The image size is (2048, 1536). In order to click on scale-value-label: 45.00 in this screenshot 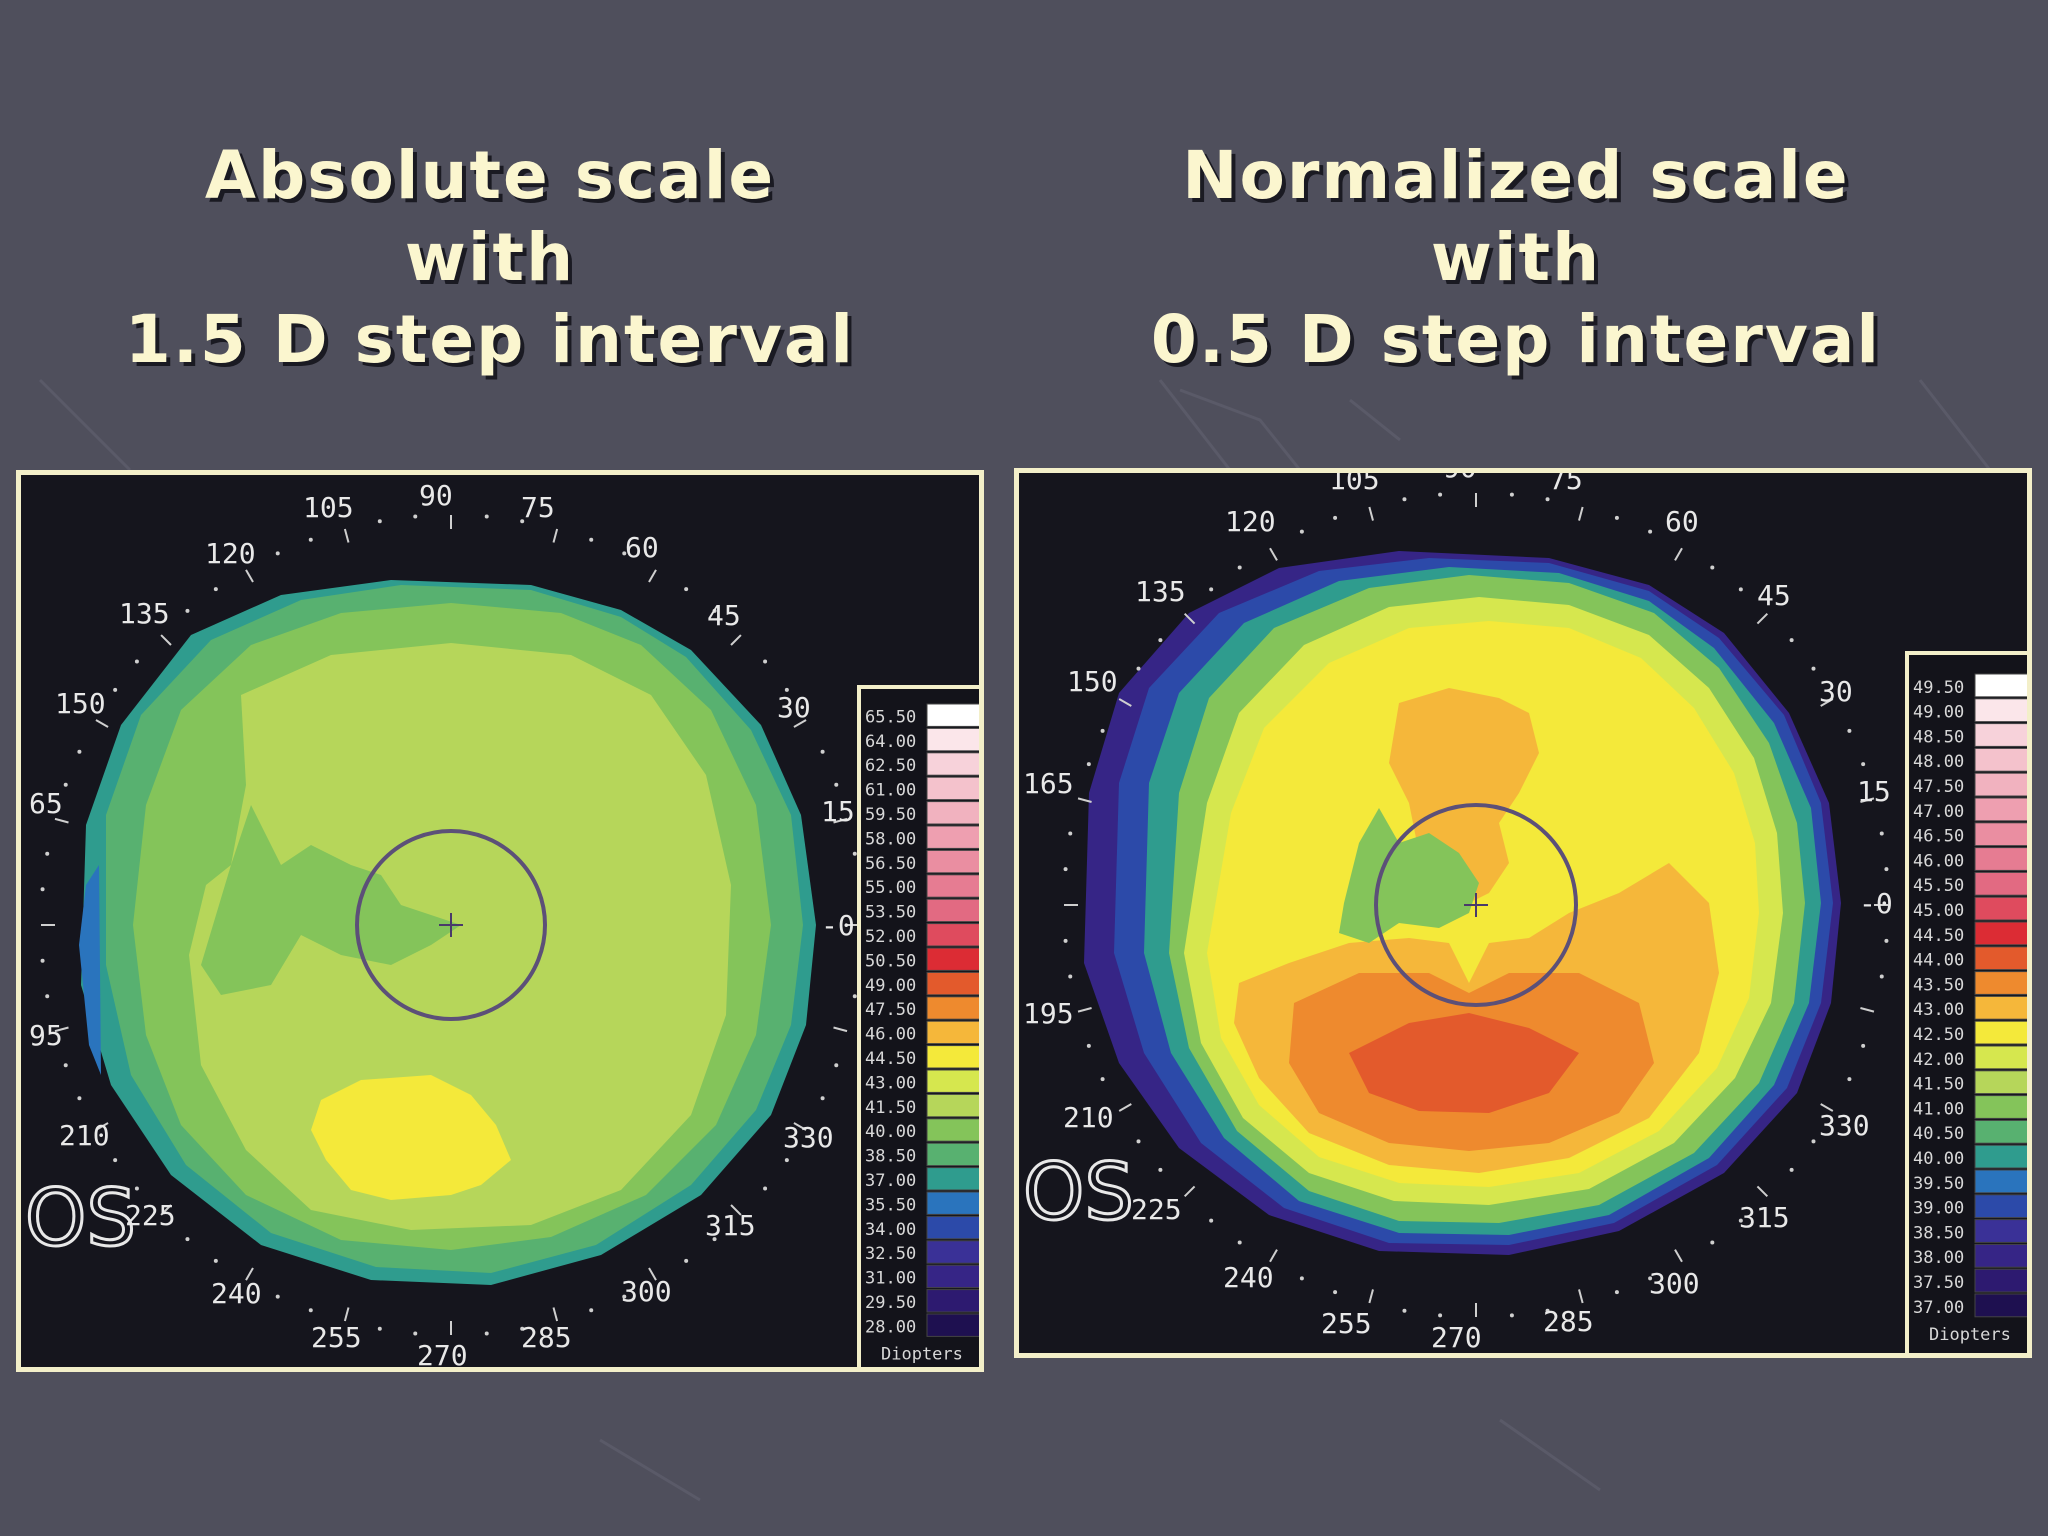, I will do `click(1938, 911)`.